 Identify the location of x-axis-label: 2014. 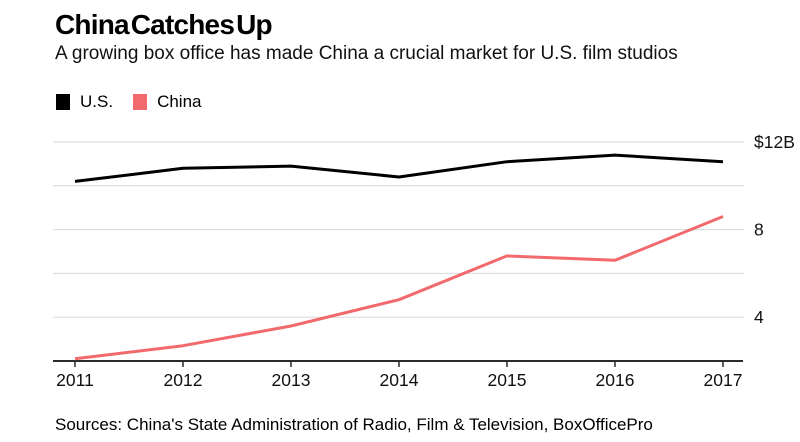
(399, 380).